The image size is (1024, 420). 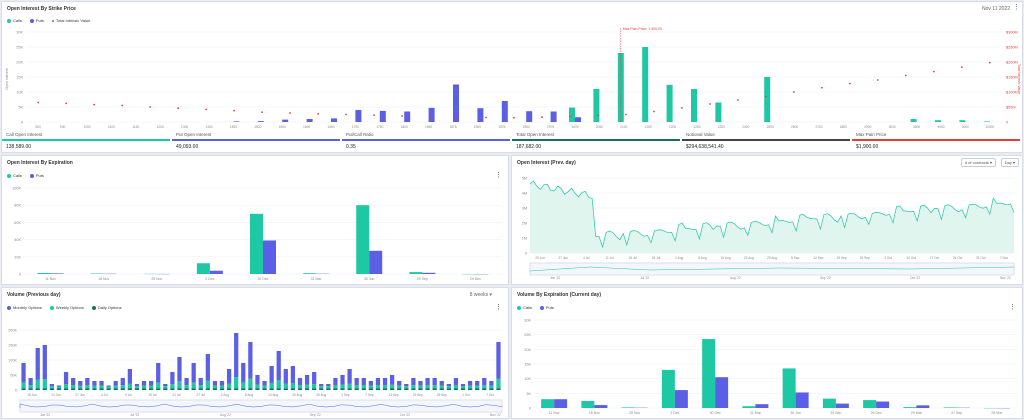 What do you see at coordinates (766, 141) in the screenshot?
I see `stat-card: Notional Value $294,638,541.40` at bounding box center [766, 141].